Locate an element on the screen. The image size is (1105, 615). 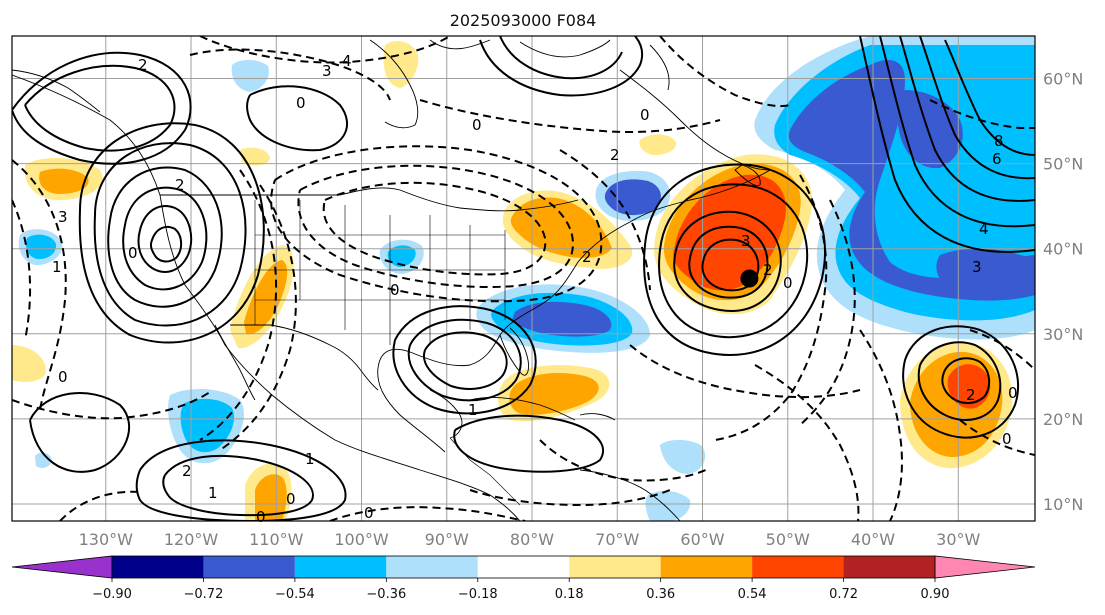
anomaly-fill-pacific-inner is located at coordinates (64, 181).